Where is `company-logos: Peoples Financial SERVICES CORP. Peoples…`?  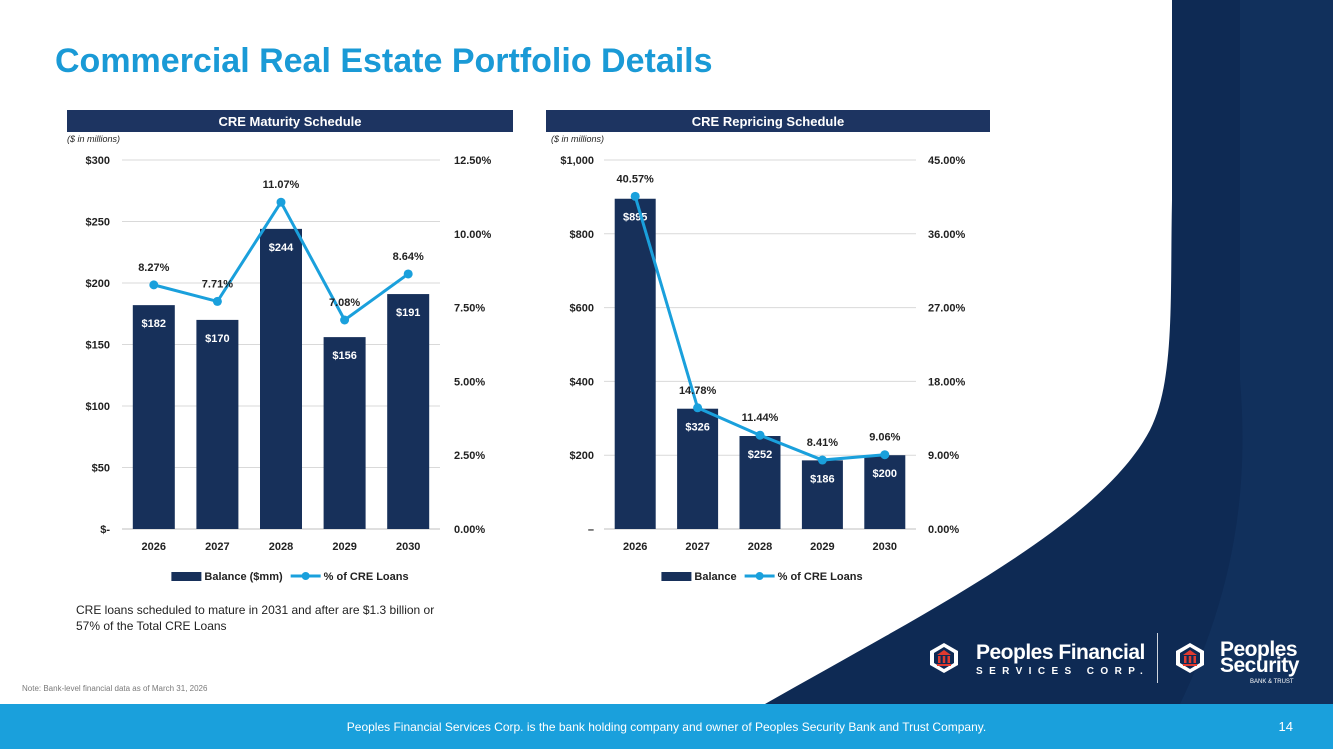
company-logos: Peoples Financial SERVICES CORP. Peoples… is located at coordinates (1123, 659).